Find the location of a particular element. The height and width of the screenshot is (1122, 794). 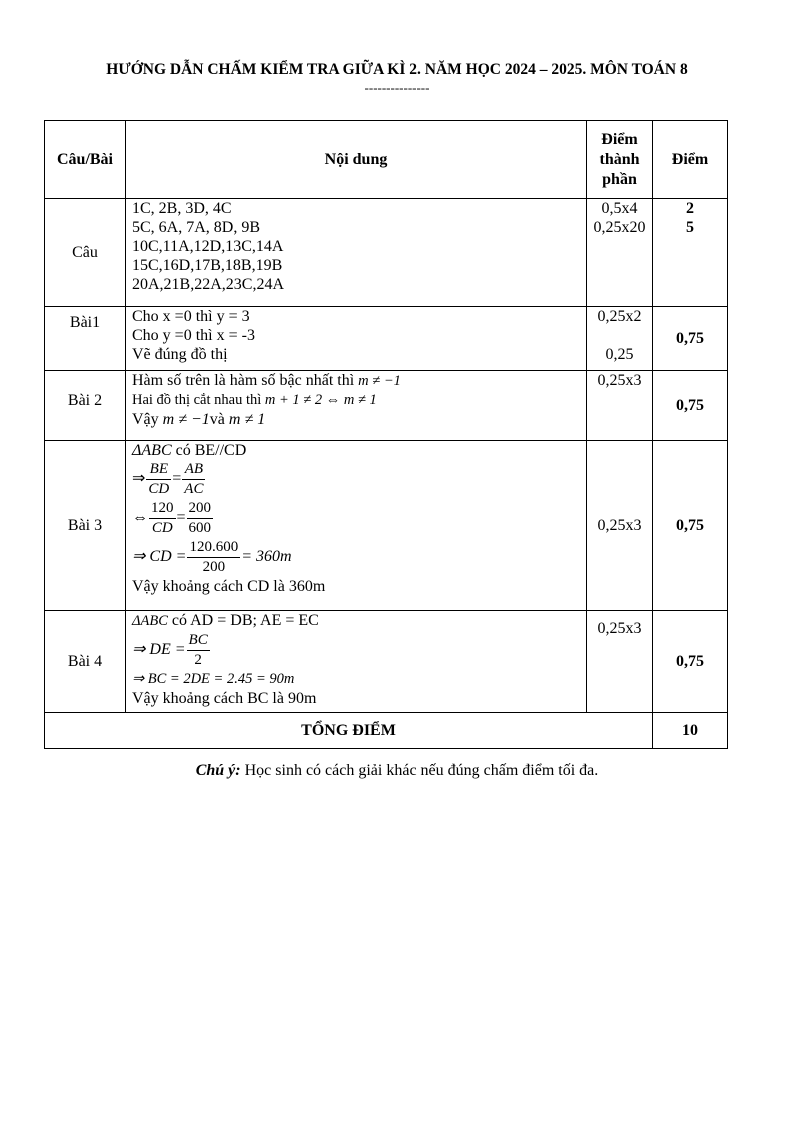

table-row-total: TỔNG ĐIỂM 10 is located at coordinates (386, 730).